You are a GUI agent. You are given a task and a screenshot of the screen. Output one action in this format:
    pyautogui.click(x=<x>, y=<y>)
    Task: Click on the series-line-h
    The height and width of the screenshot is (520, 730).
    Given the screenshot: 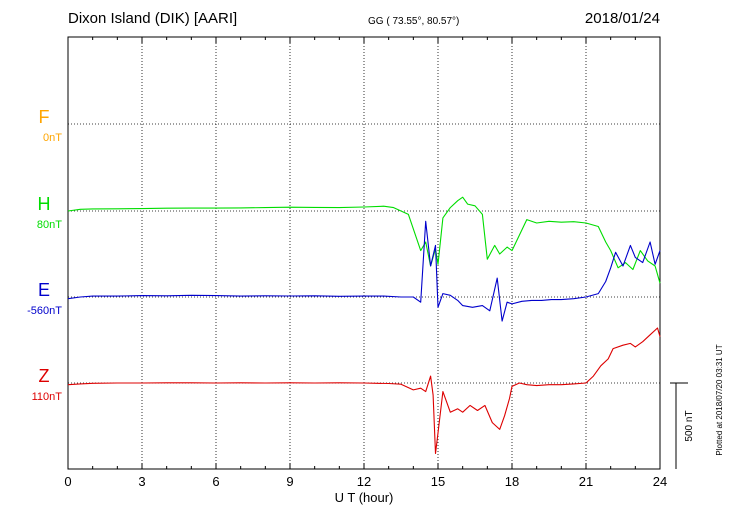 What is the action you would take?
    pyautogui.click(x=364, y=240)
    